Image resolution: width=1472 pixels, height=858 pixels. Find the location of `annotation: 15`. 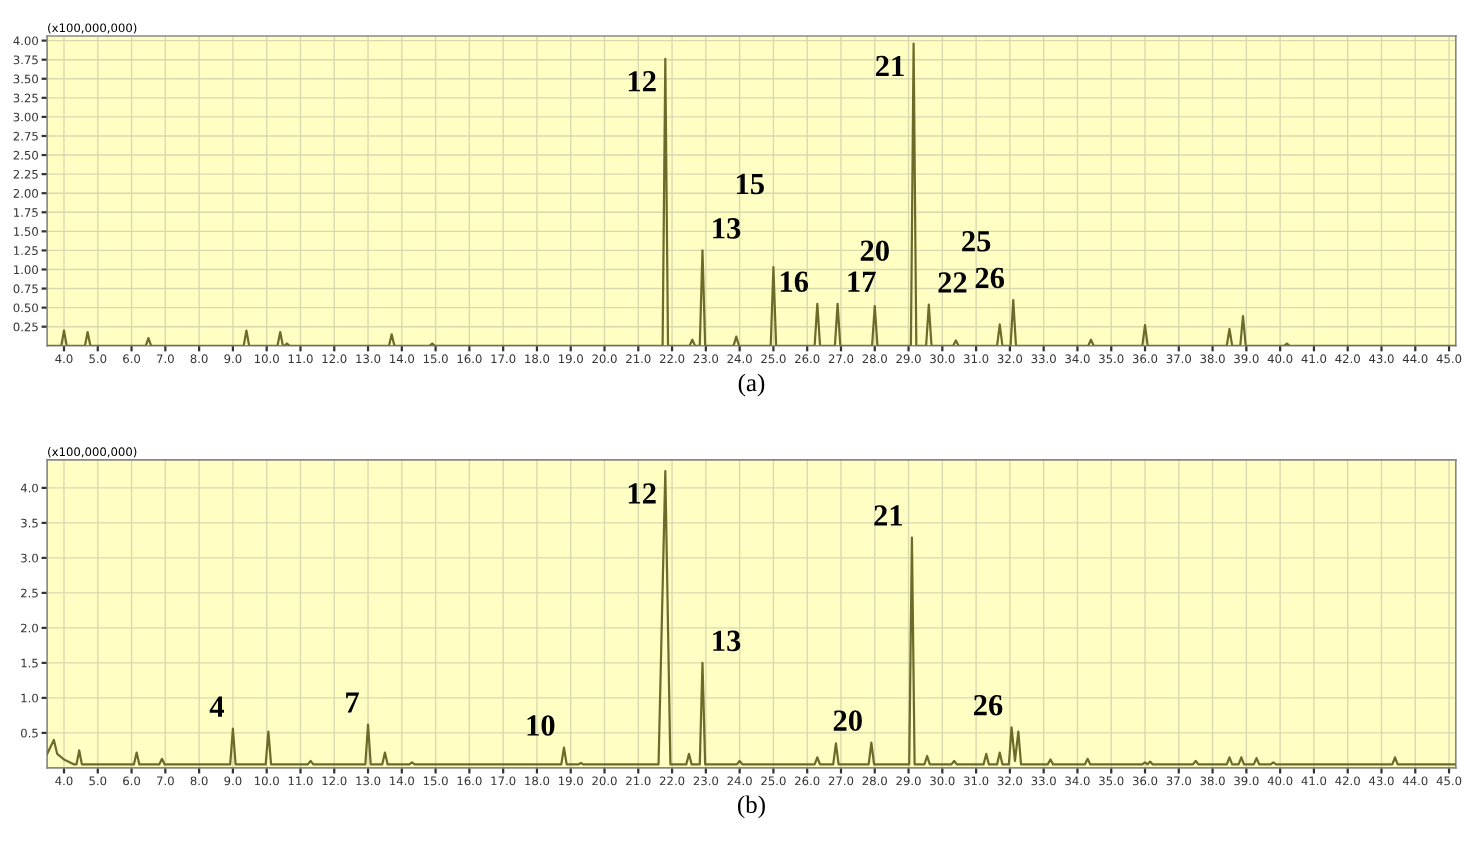

annotation: 15 is located at coordinates (750, 184).